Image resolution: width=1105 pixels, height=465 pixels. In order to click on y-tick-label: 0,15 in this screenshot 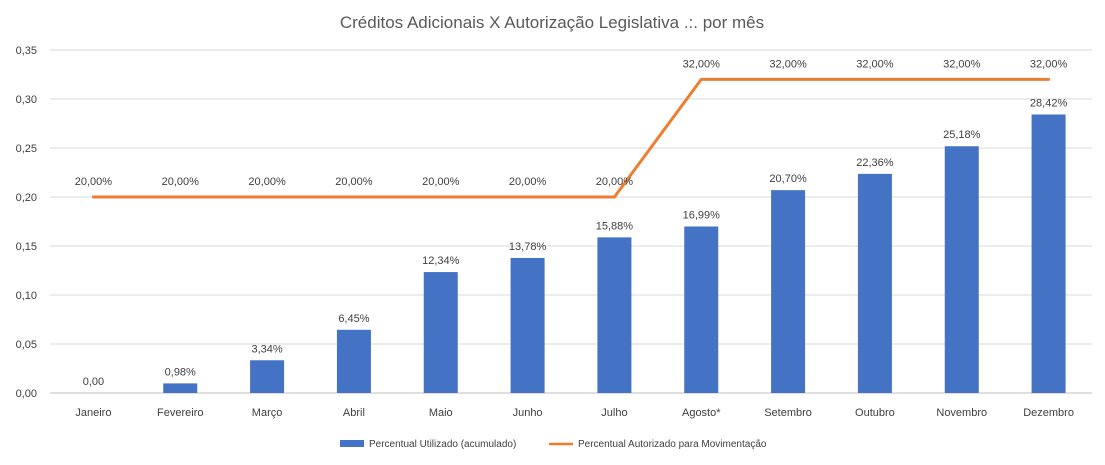, I will do `click(26, 247)`.